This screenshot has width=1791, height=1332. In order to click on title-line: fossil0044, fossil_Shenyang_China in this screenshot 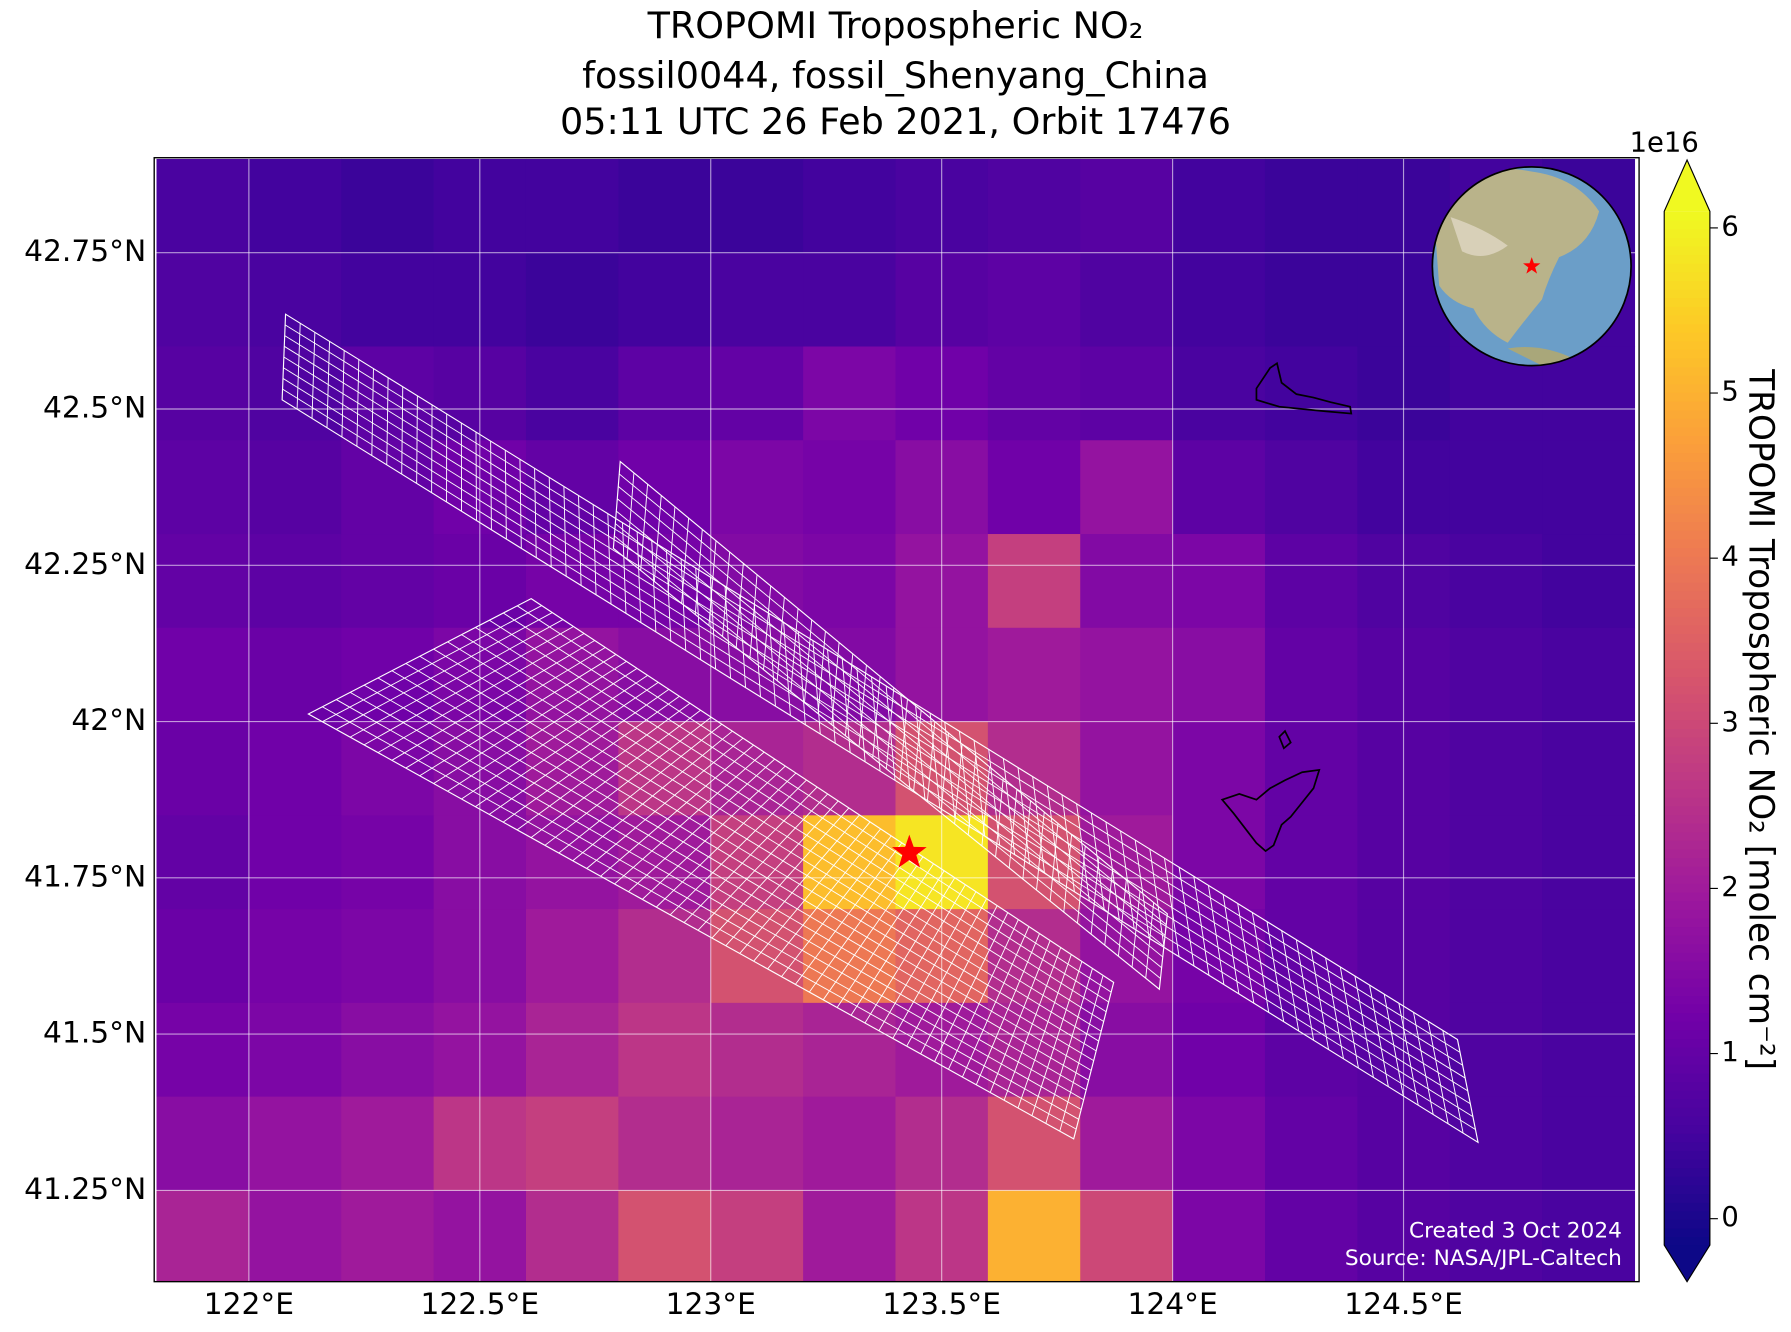, I will do `click(895, 75)`.